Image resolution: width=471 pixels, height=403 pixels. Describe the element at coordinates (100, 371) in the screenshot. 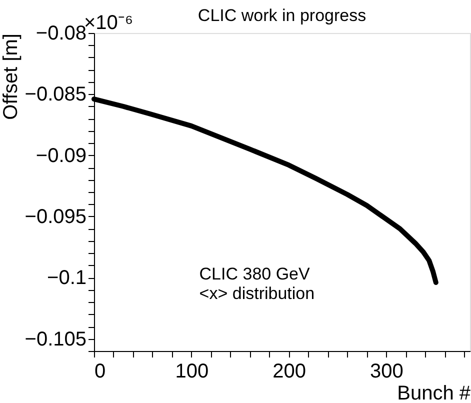

I see `x-tick-label: 0` at that location.